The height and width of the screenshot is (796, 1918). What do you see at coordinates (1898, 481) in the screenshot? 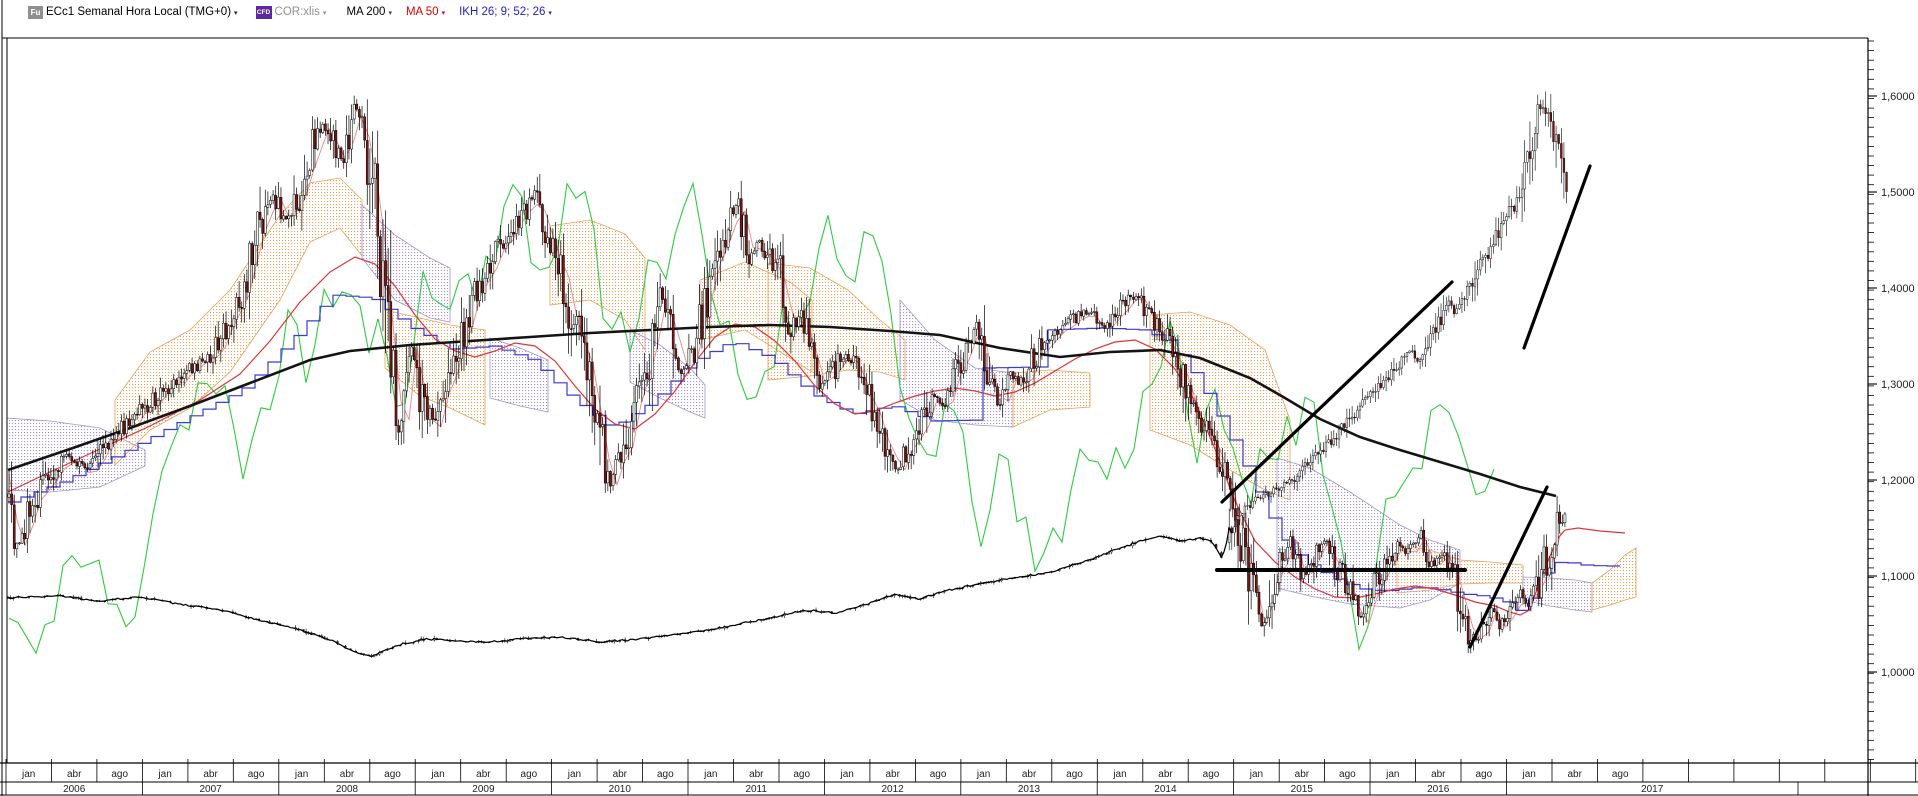
I see `price-axis-label: 1,2000` at bounding box center [1898, 481].